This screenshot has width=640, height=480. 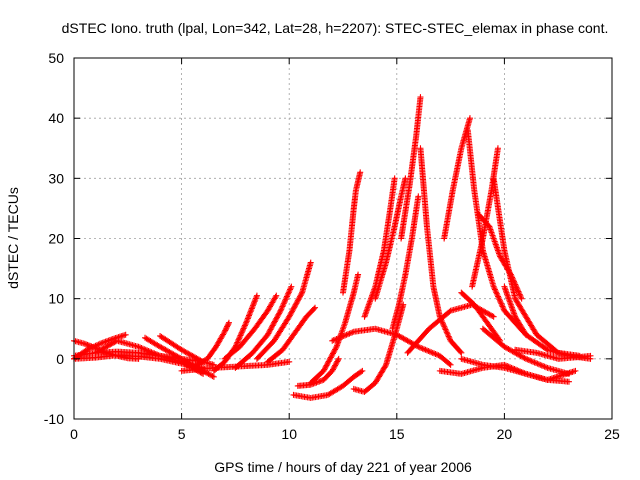 I want to click on x-tick-label: 5, so click(x=182, y=434).